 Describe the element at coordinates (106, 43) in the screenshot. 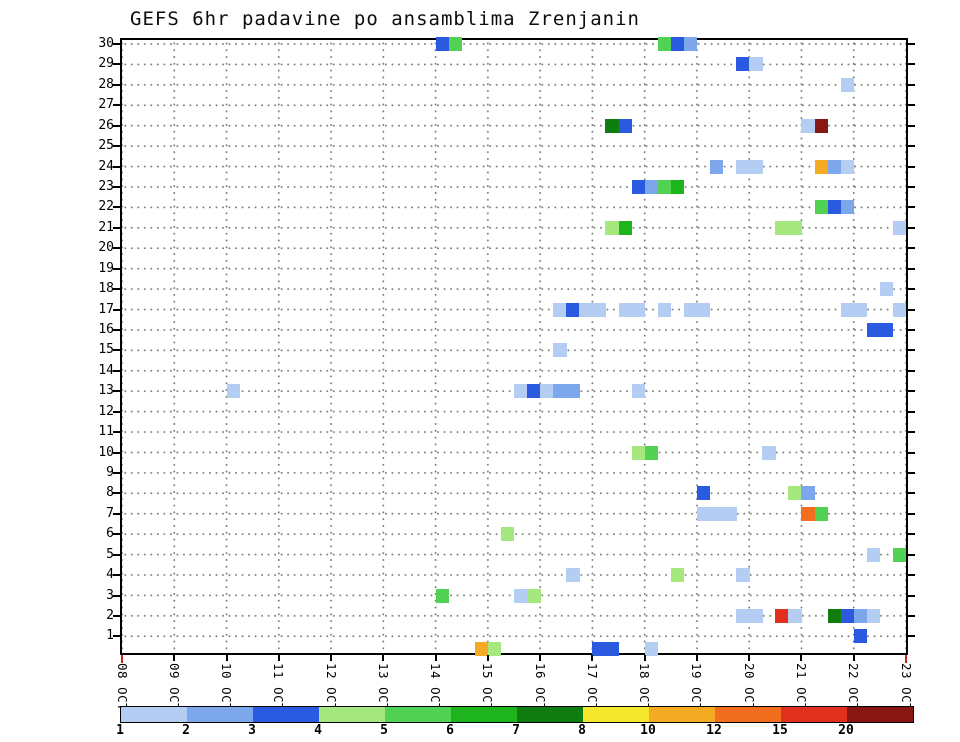

I see `y-axis-label: 30` at that location.